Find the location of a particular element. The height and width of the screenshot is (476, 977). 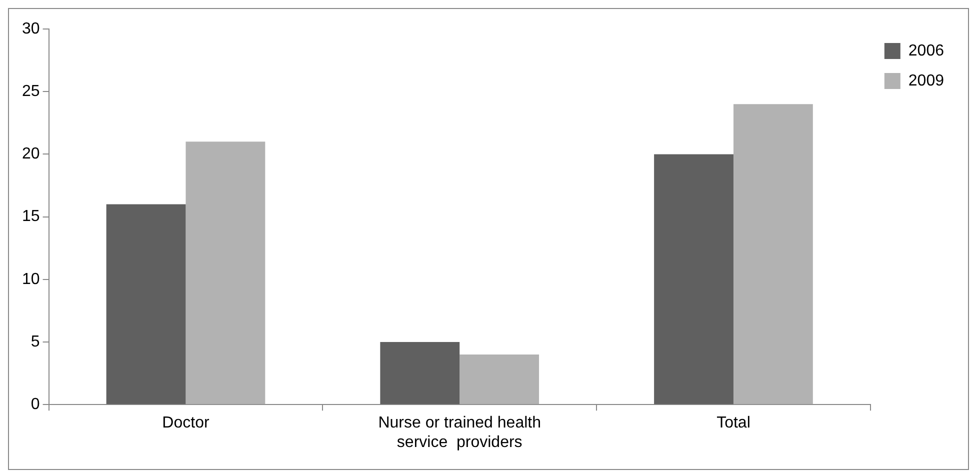

y-tick-label: 25 is located at coordinates (31, 91).